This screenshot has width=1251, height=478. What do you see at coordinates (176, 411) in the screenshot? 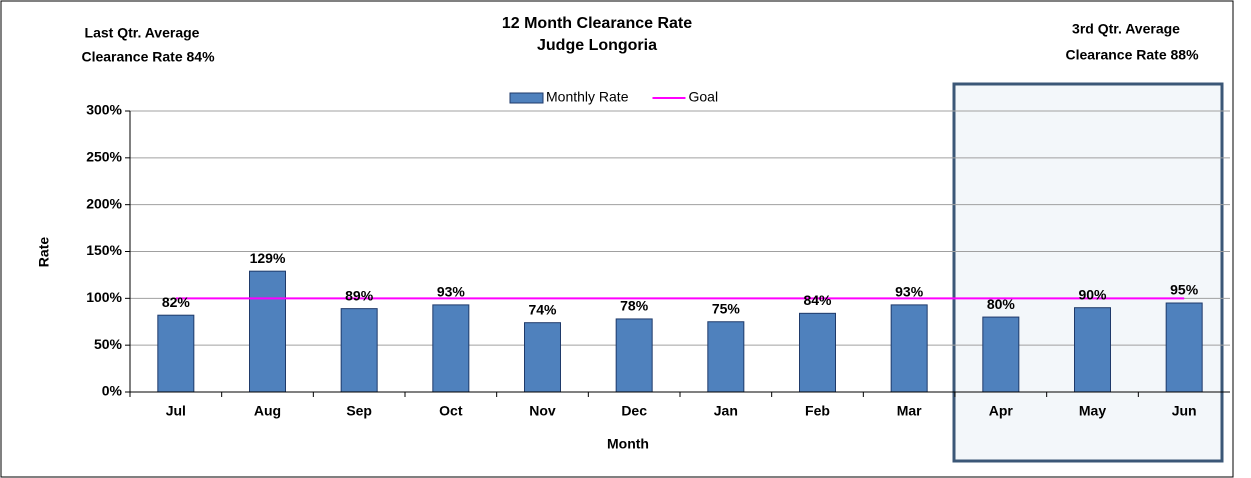
I see `x-tick-label: Jul` at bounding box center [176, 411].